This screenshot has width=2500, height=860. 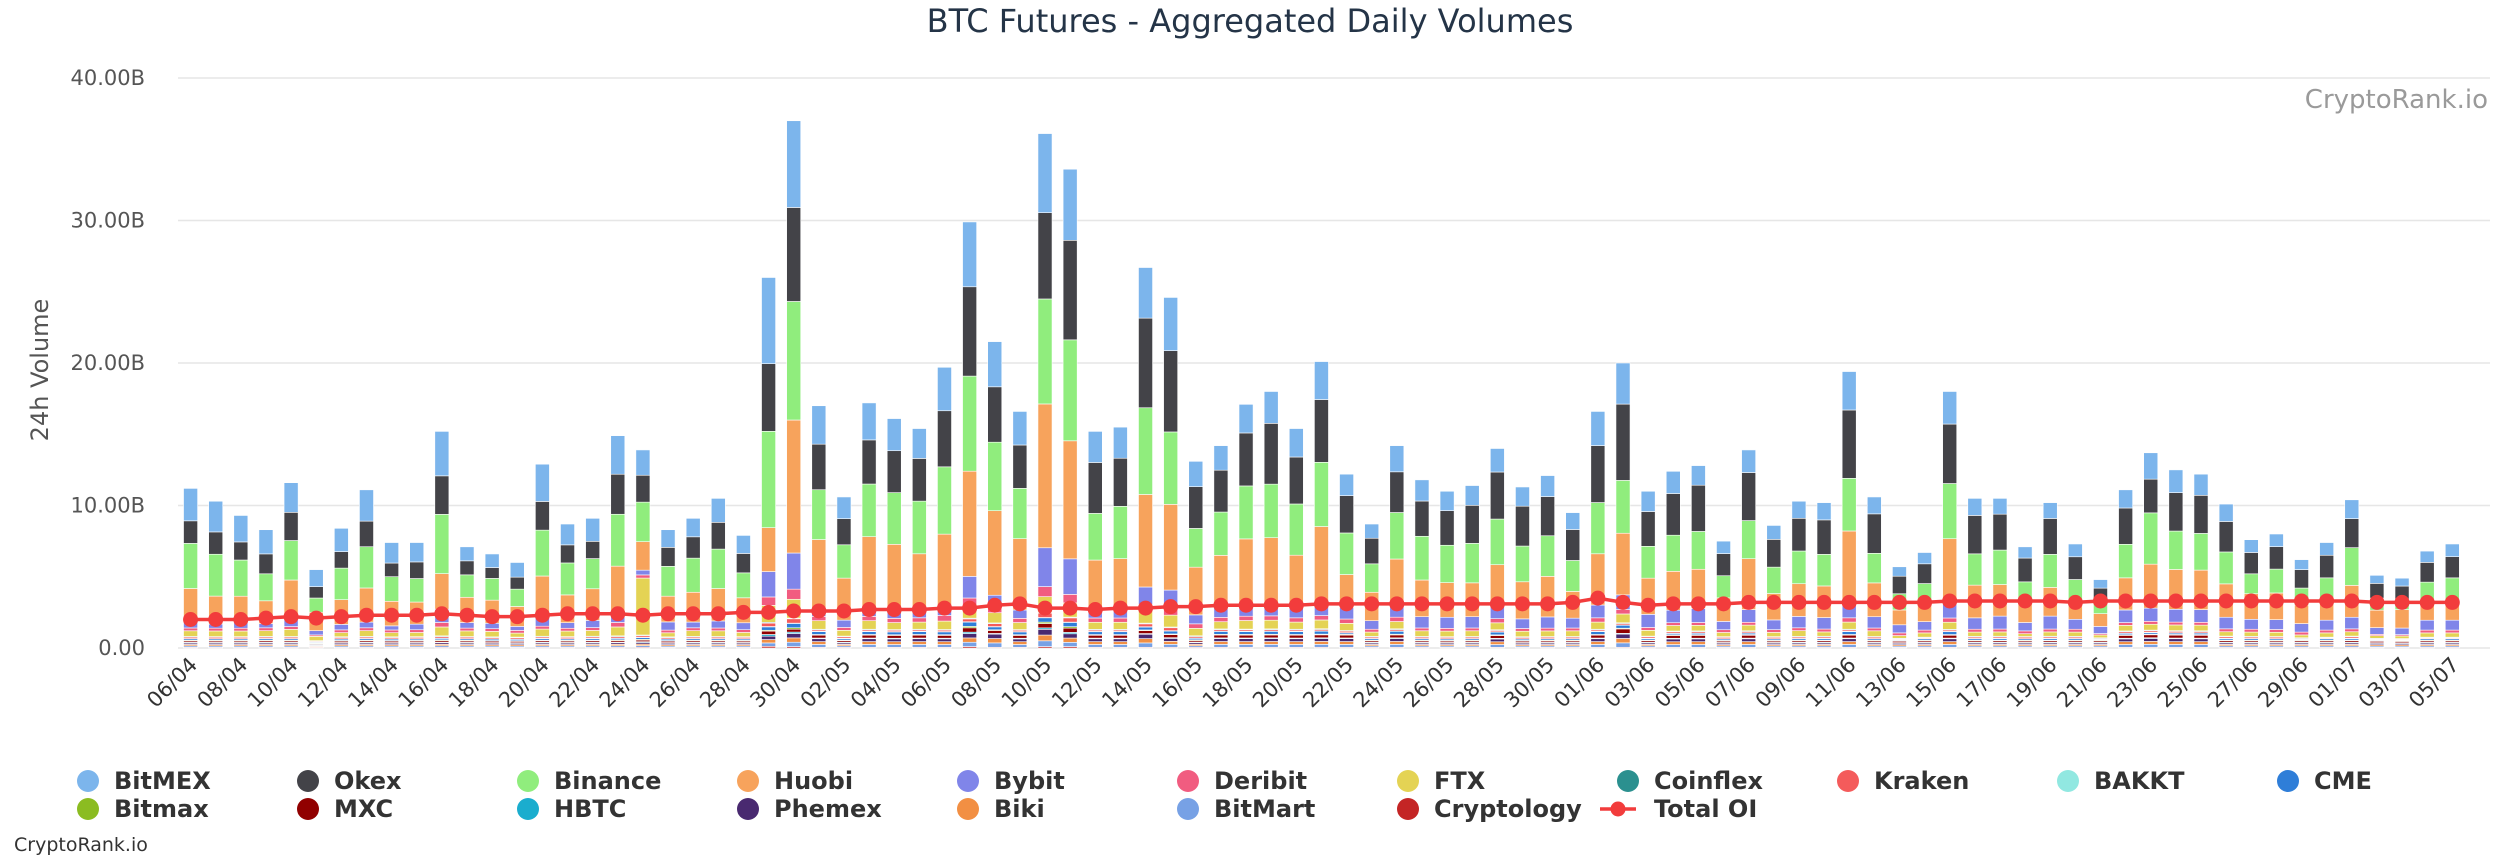 What do you see at coordinates (144, 781) in the screenshot?
I see `legend-item-bitmex: BitMEX` at bounding box center [144, 781].